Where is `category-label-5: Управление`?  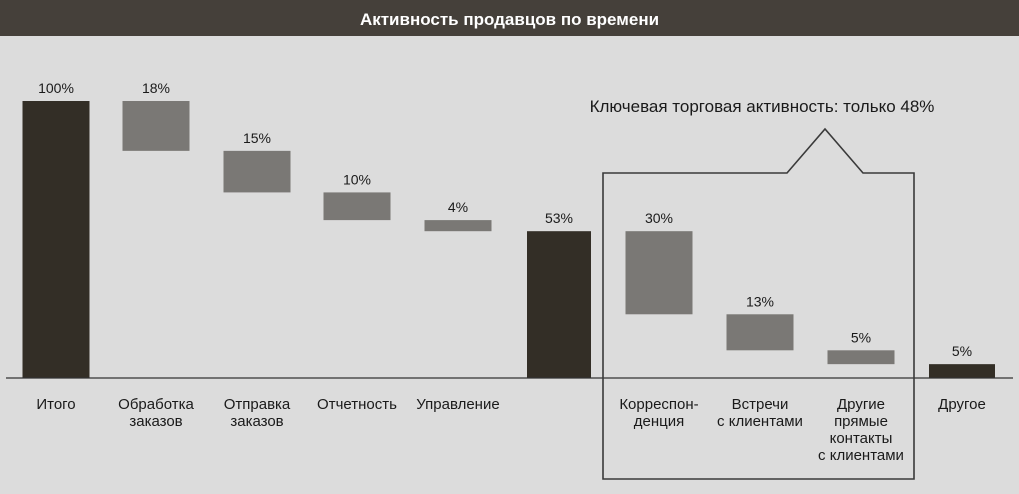 category-label-5: Управление is located at coordinates (457, 404).